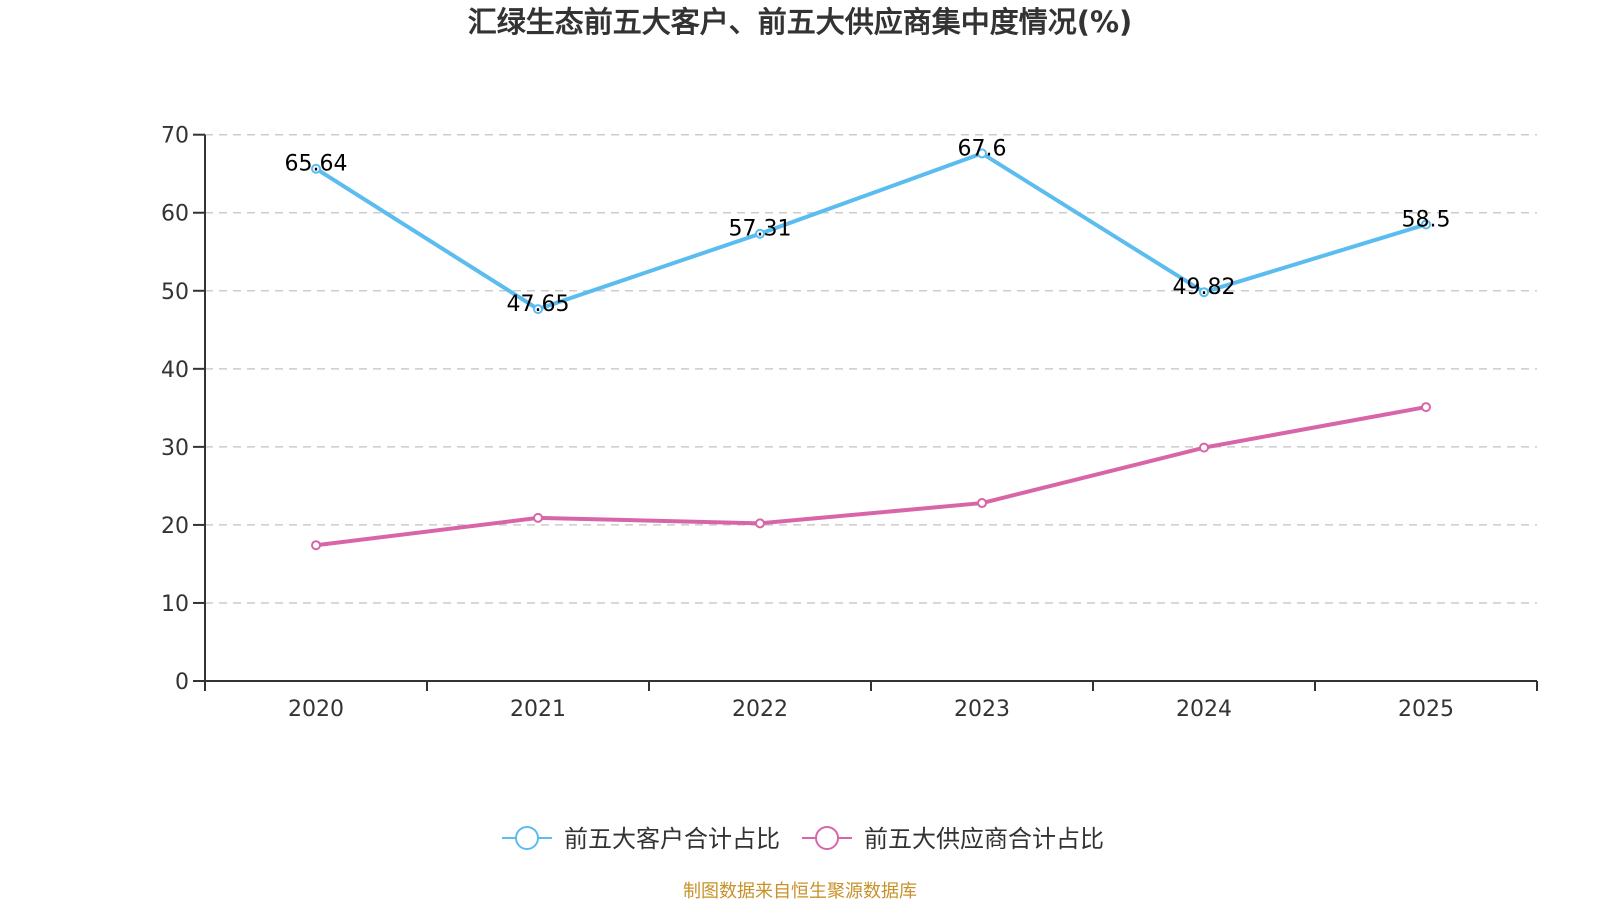 This screenshot has width=1600, height=900. I want to click on legend-item-1: 前五大客户合计占比, so click(641, 839).